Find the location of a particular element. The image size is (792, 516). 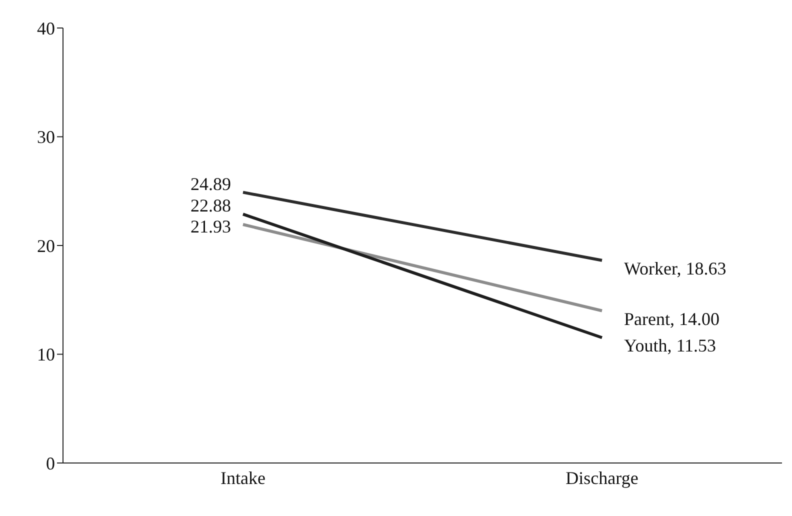

y-tick-label: 40 is located at coordinates (46, 28).